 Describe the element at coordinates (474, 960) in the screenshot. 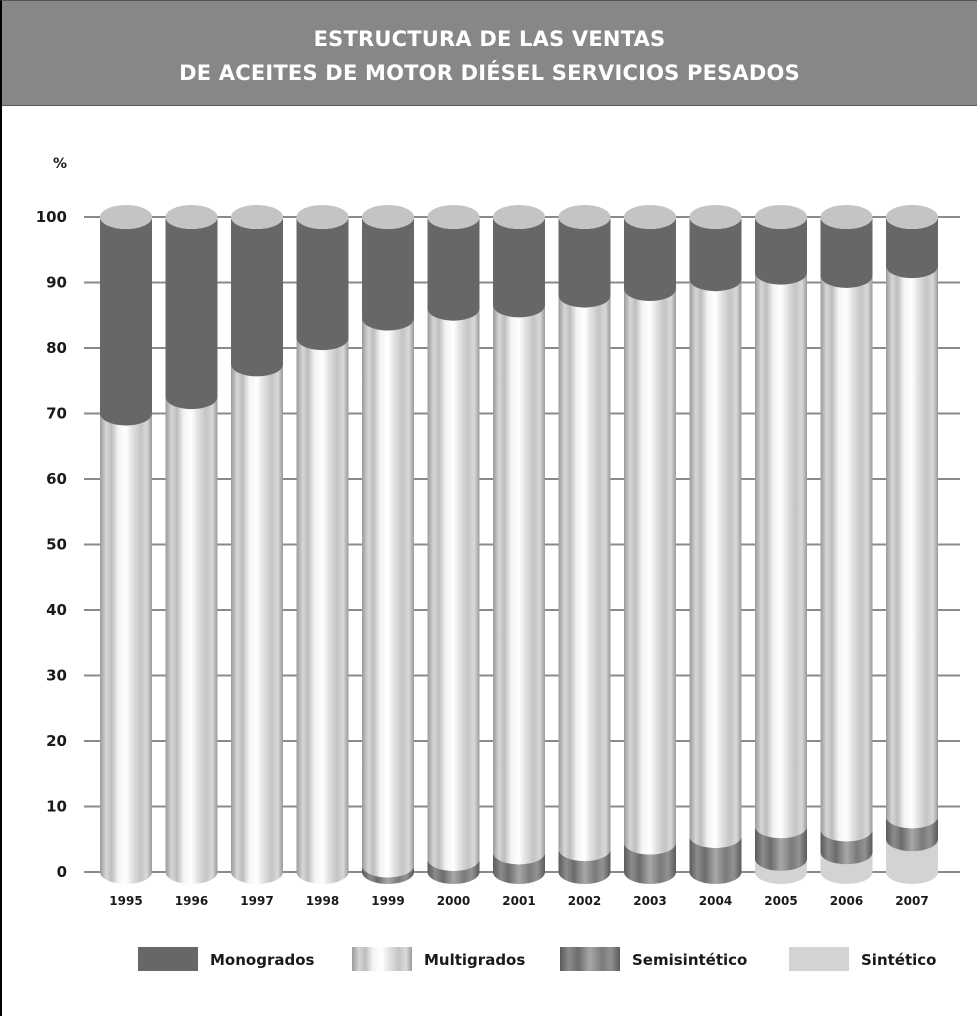

I see `legend-label-multi: Multigrados` at that location.